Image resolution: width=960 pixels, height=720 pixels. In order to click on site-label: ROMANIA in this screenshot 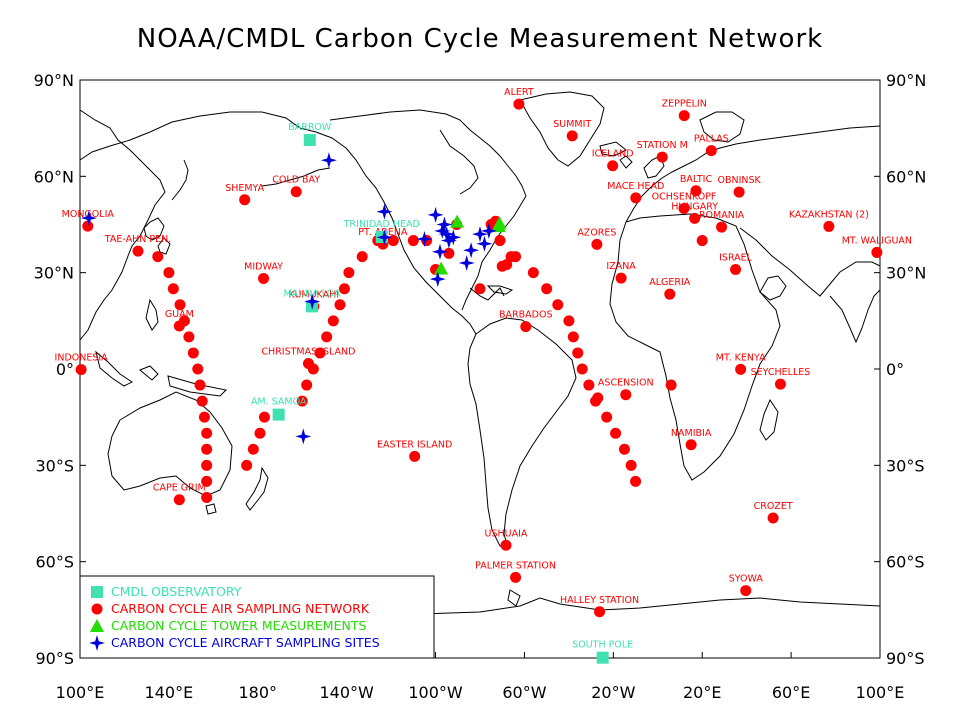, I will do `click(722, 215)`.